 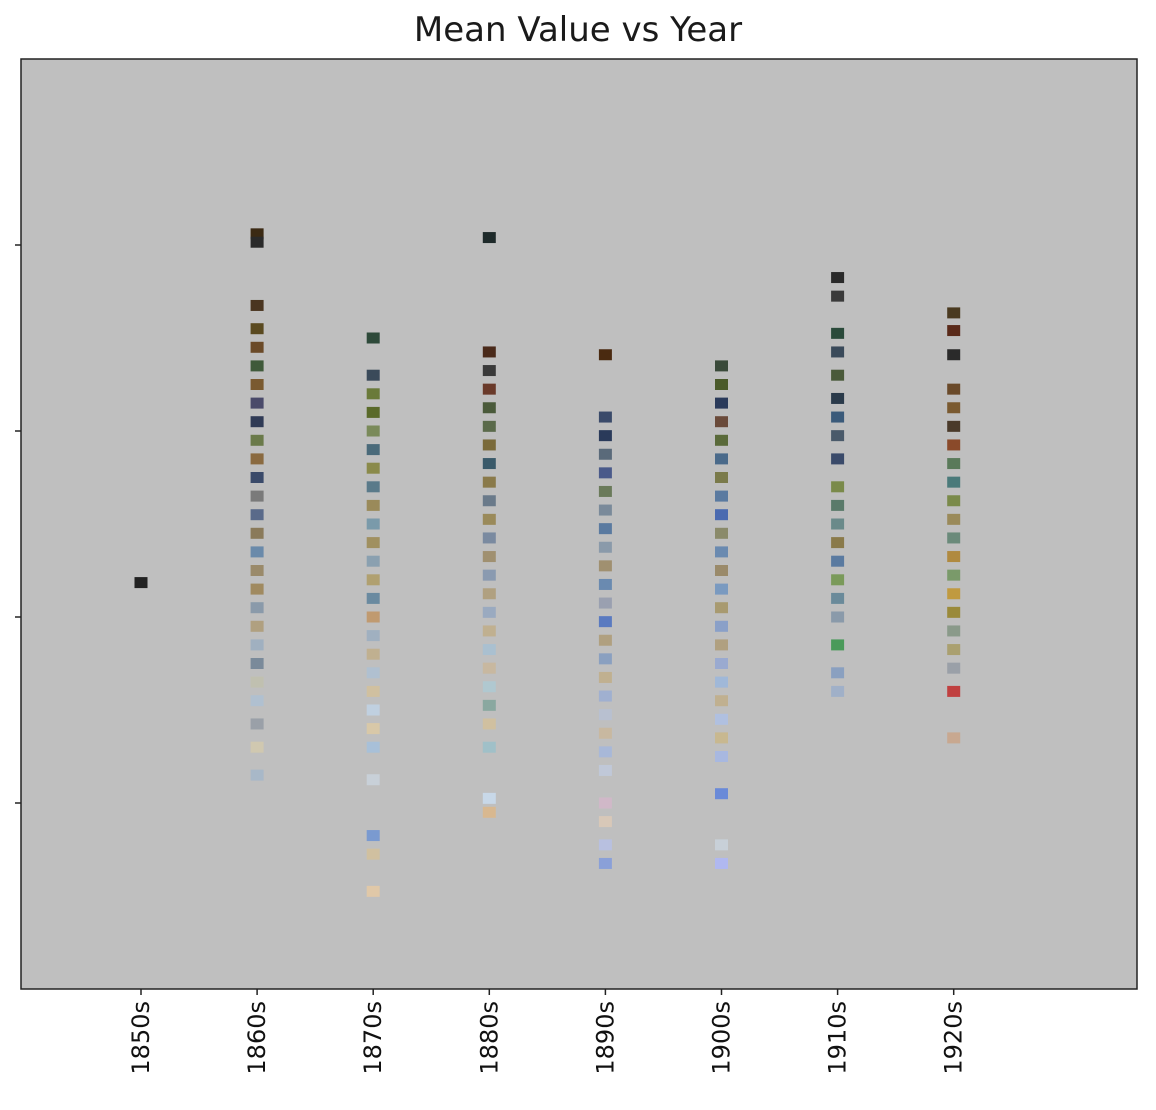 I want to click on x-tick-label-1880s: 1880s, so click(x=489, y=1038).